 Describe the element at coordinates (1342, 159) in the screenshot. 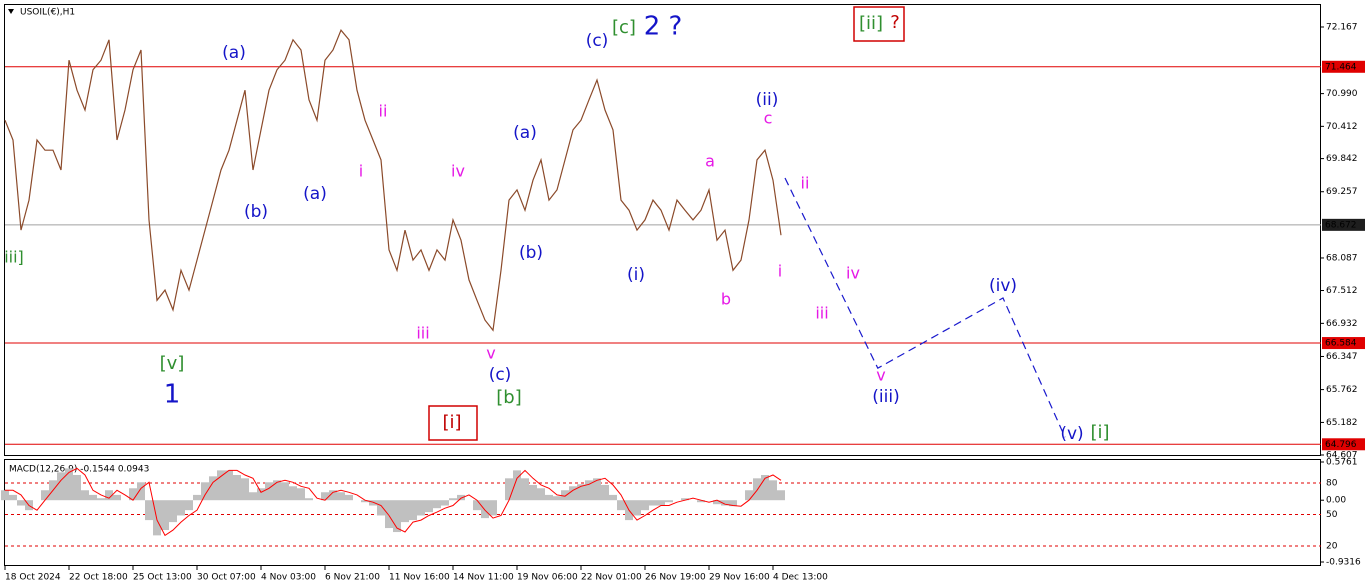

I see `y-tick-label: 69.842` at that location.